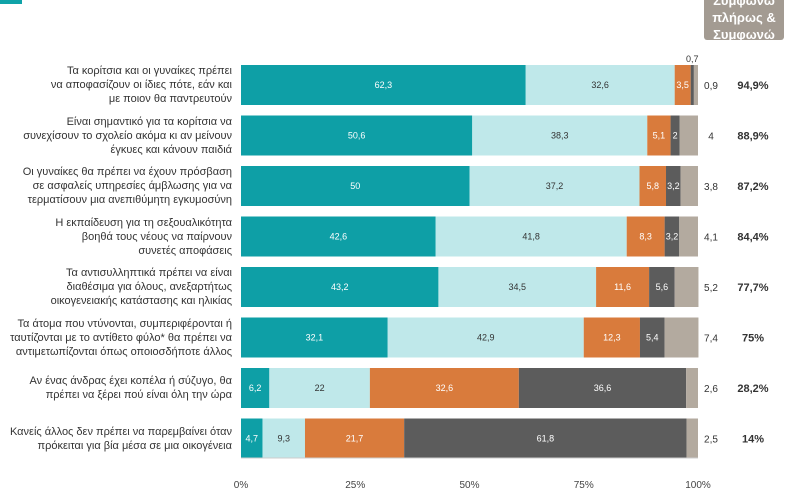 The image size is (800, 500). Describe the element at coordinates (752, 389) in the screenshot. I see `agree-total-value: 28,2%` at that location.